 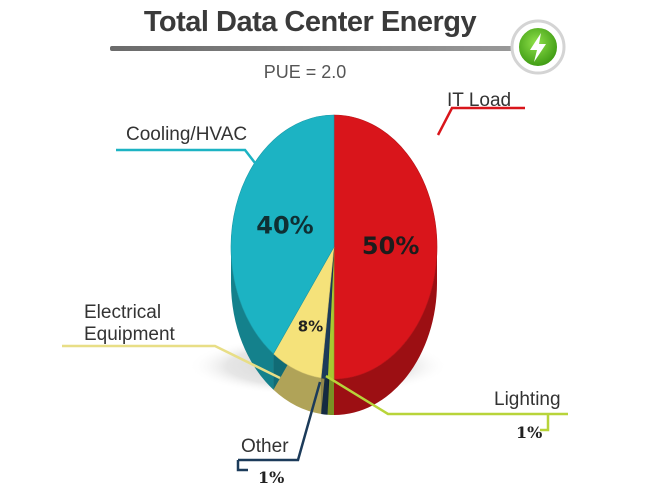 I want to click on slice-label-other: Other, so click(x=265, y=446).